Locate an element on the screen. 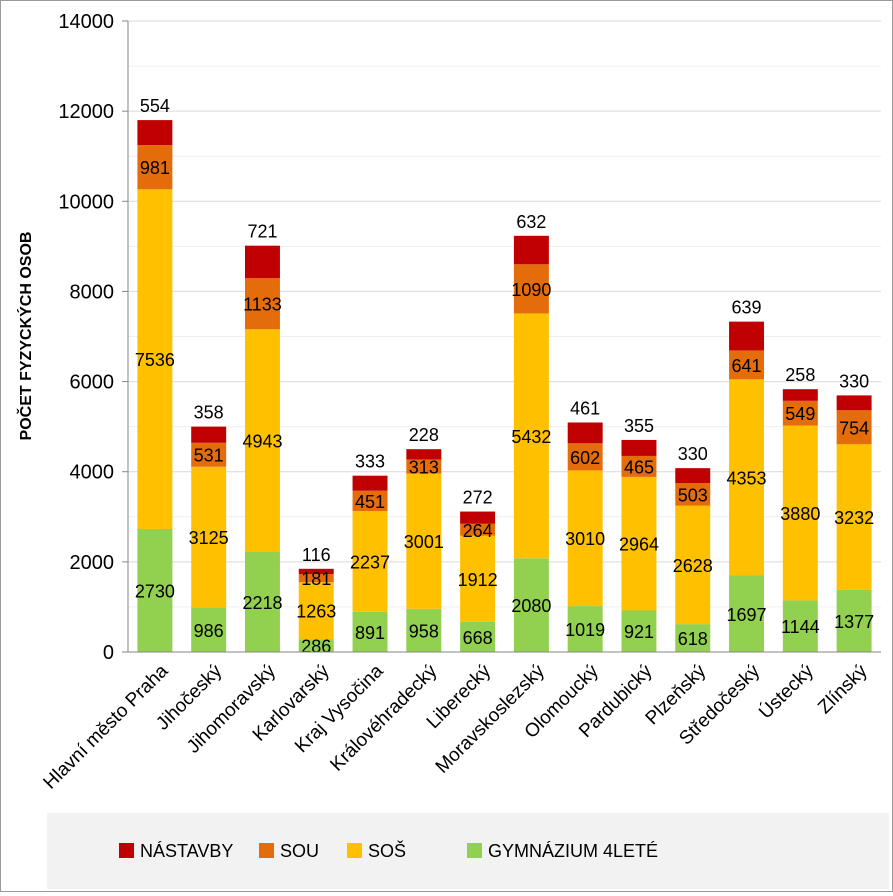  data-label: 921 is located at coordinates (639, 632).